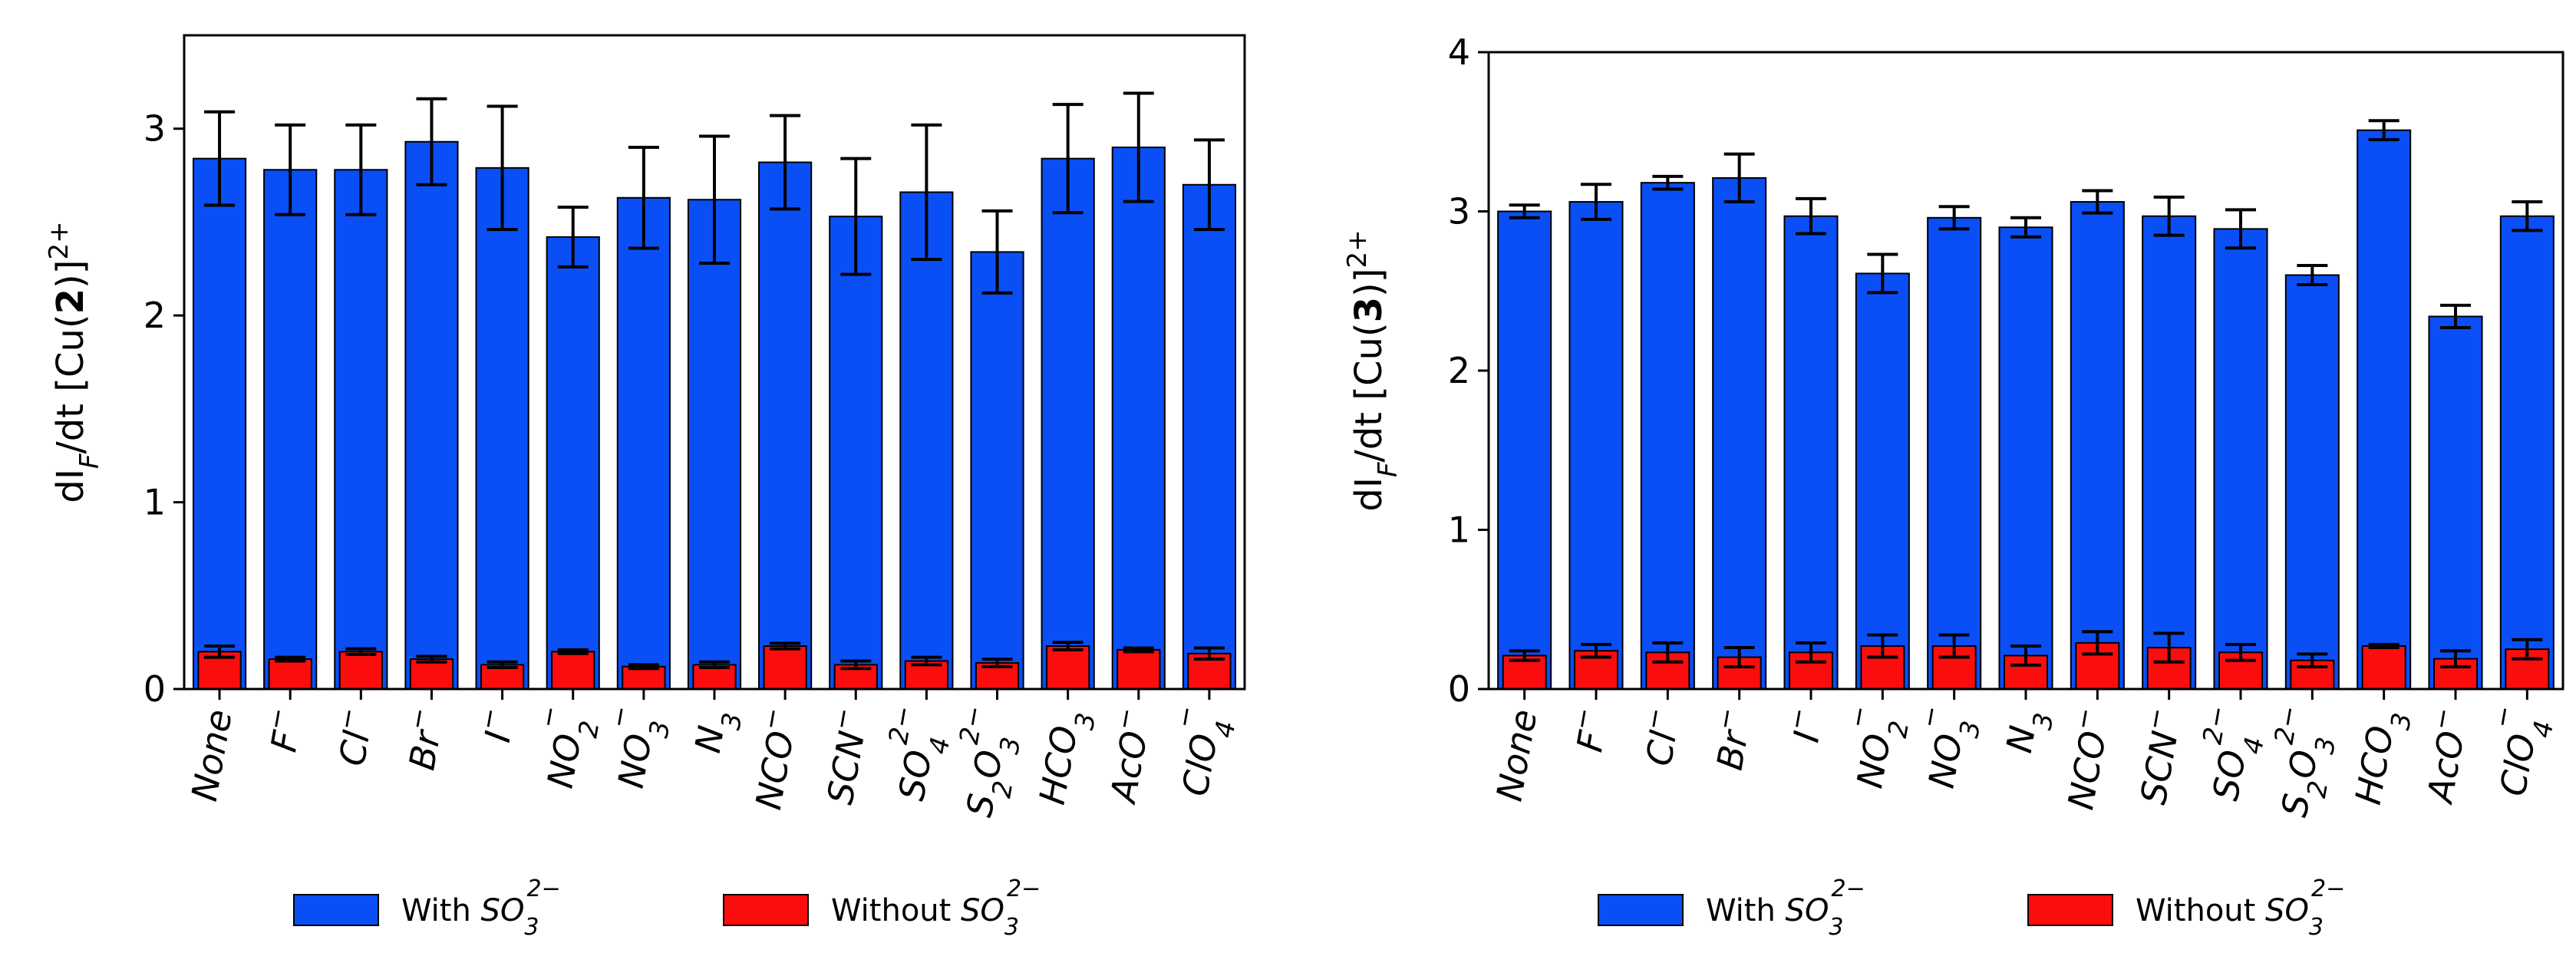  I want to click on legend-without: Without SO32−, so click(2186, 908).